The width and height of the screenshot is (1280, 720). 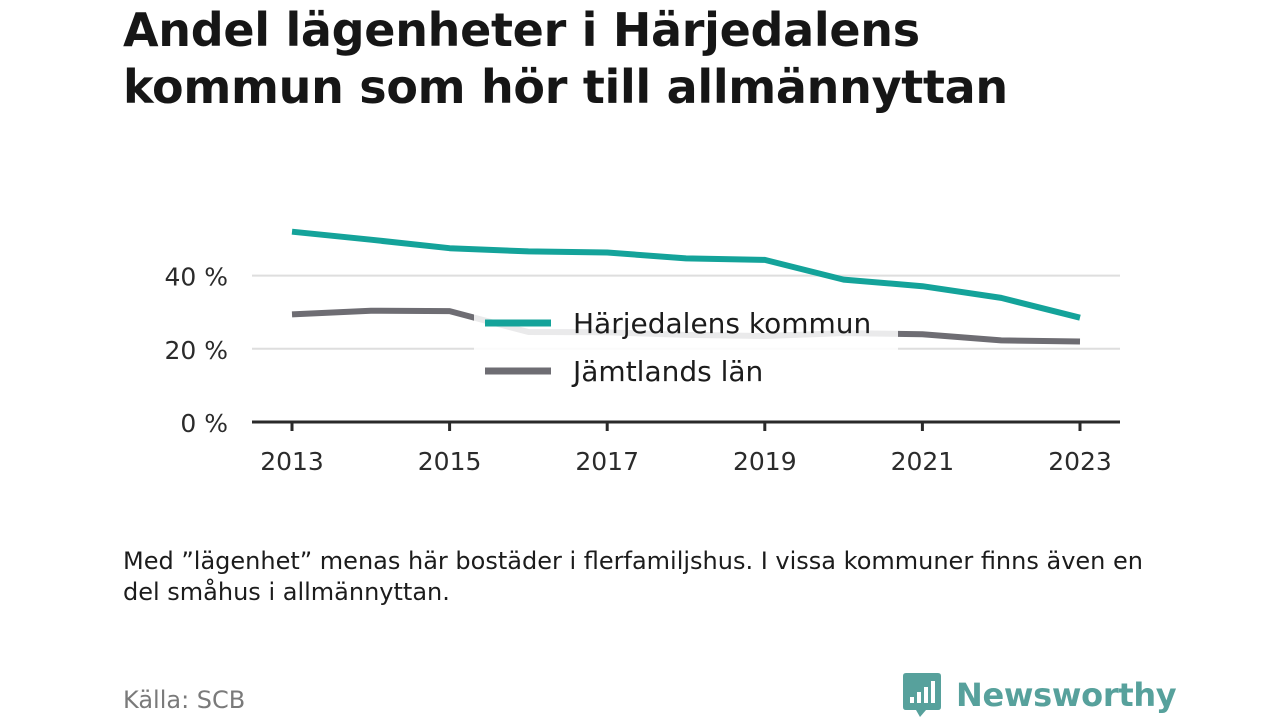 What do you see at coordinates (196, 277) in the screenshot?
I see `y-tick-label: 40 %` at bounding box center [196, 277].